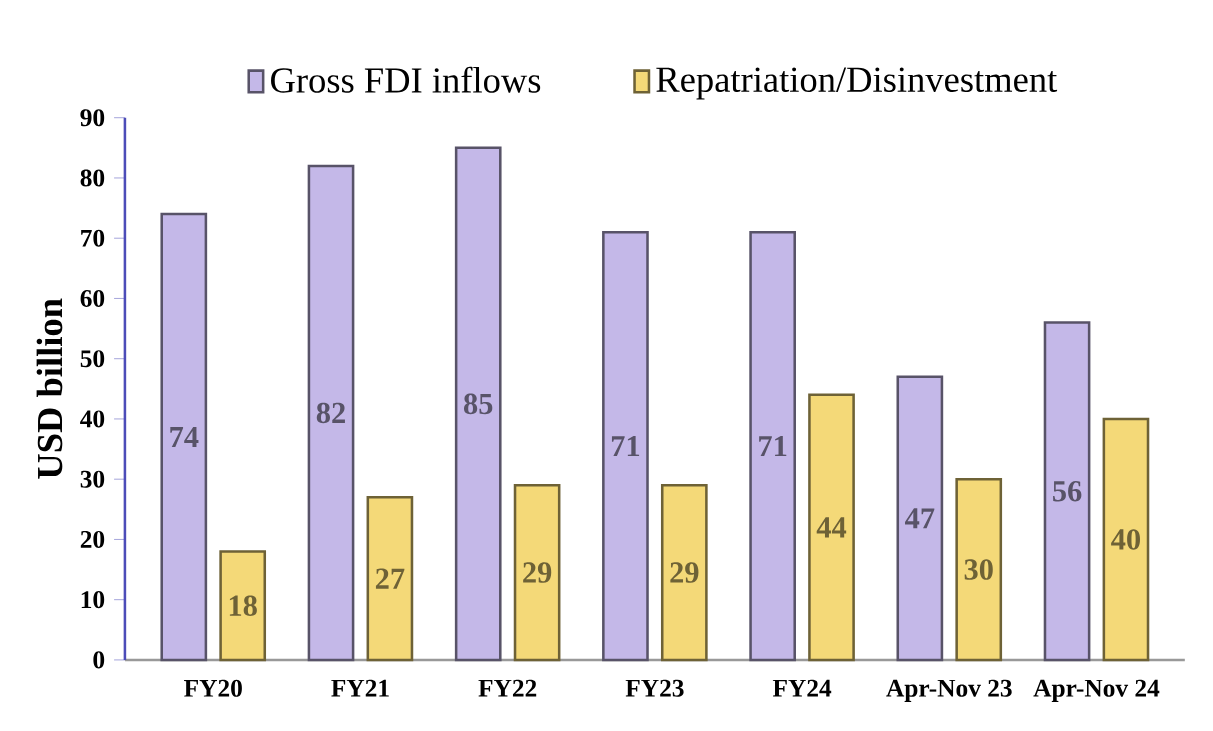  Describe the element at coordinates (92, 540) in the screenshot. I see `y-tick-label: 20` at that location.